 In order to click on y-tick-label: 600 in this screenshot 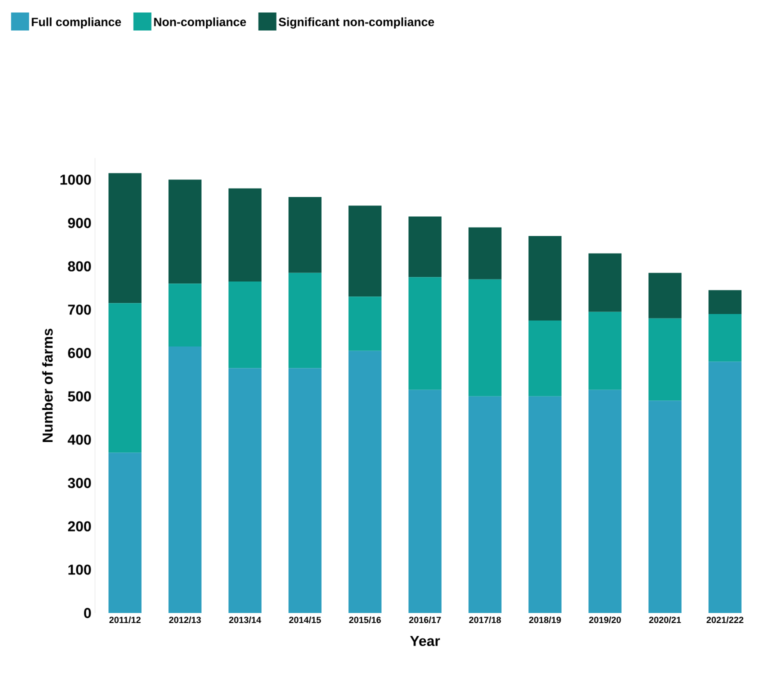, I will do `click(79, 353)`.